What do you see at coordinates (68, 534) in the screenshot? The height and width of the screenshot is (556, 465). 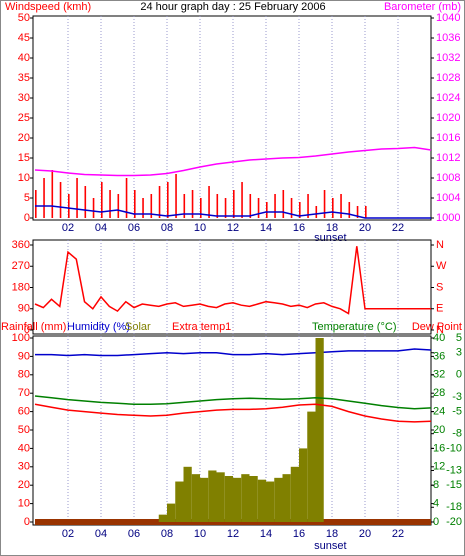 I see `x-tick-label: 02` at bounding box center [68, 534].